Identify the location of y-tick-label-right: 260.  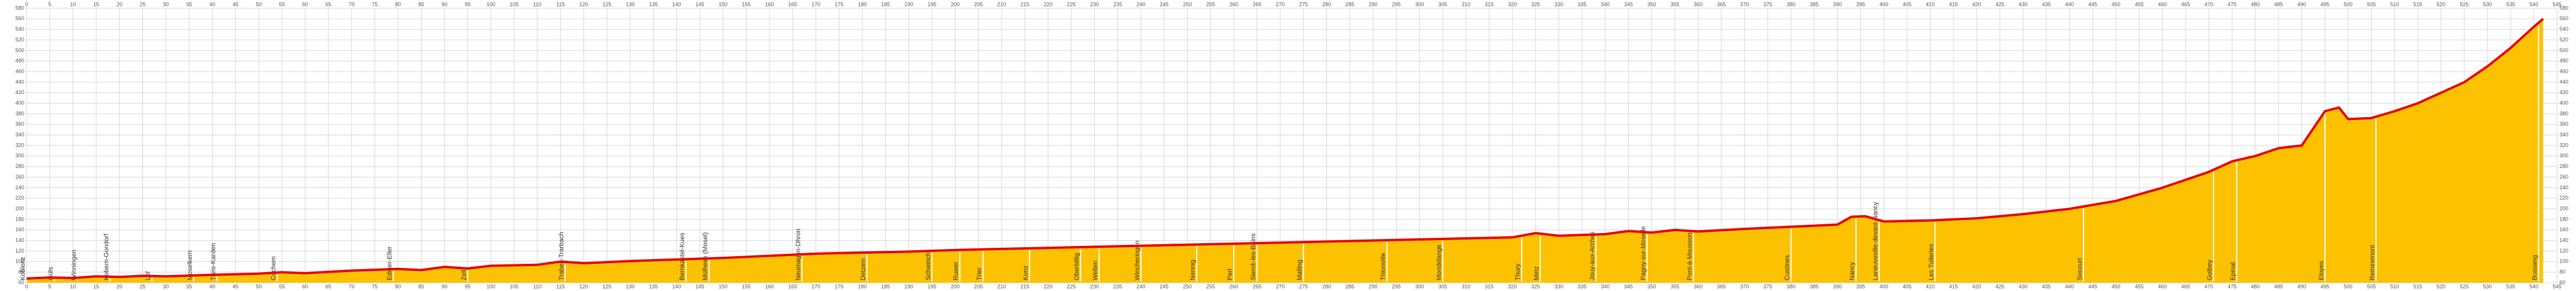
(2564, 177).